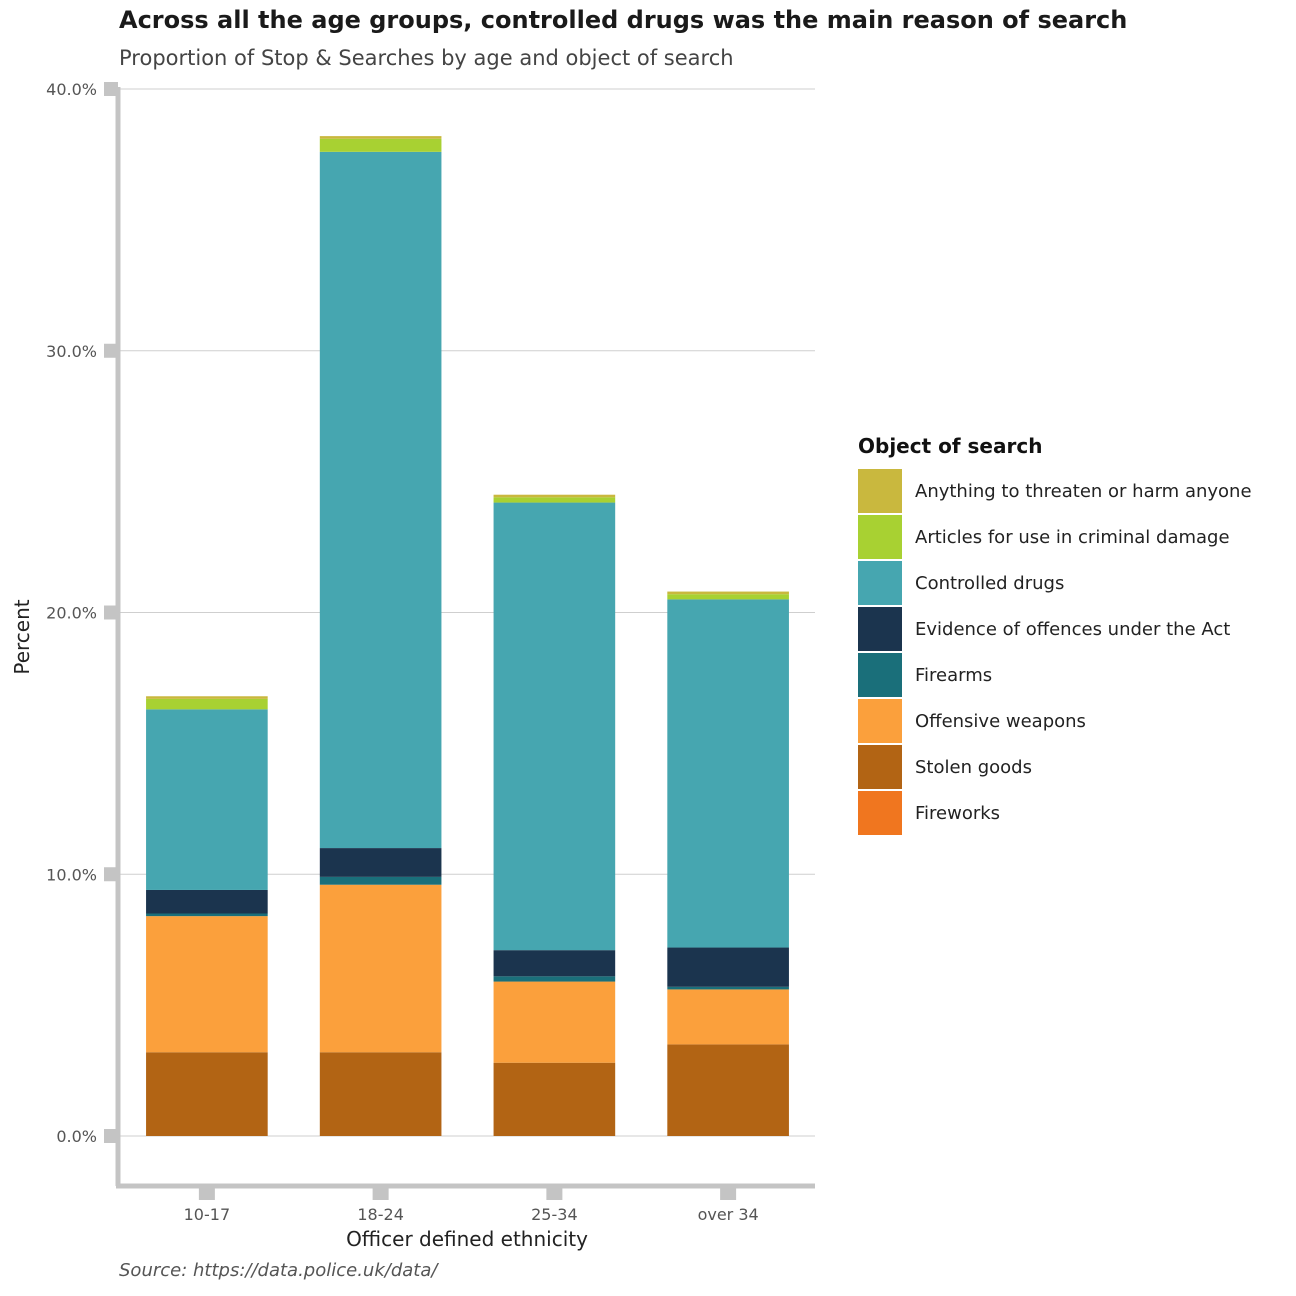  I want to click on legend-item: Articles for use in criminal damage, so click(1055, 537).